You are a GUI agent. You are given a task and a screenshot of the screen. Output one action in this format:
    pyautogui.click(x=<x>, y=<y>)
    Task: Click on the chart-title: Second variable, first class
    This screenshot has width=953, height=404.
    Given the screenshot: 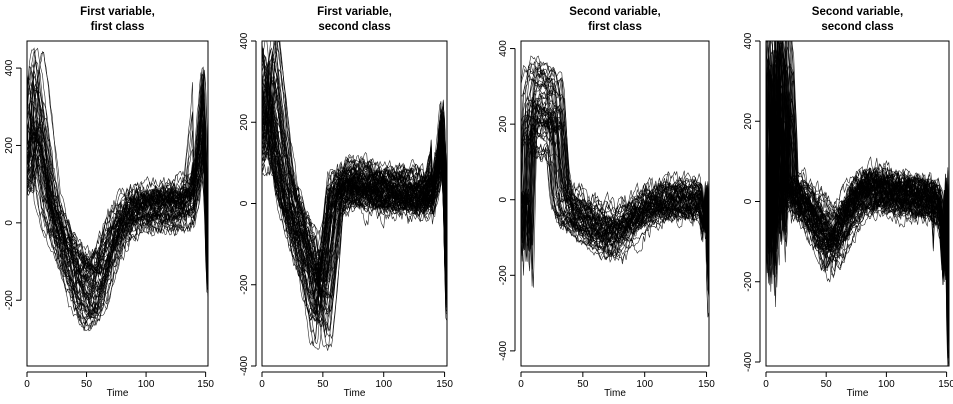 What is the action you would take?
    pyautogui.click(x=615, y=20)
    